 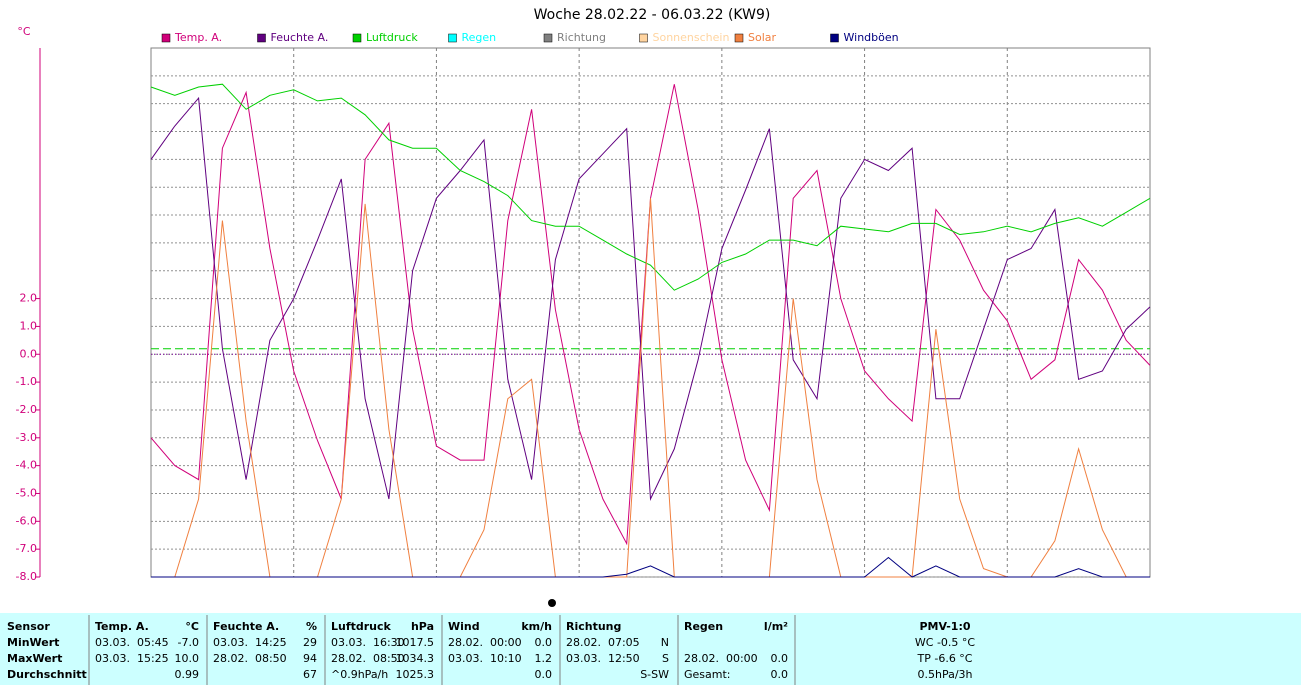 I want to click on table-cell: 03.03. 16:30, so click(x=368, y=642).